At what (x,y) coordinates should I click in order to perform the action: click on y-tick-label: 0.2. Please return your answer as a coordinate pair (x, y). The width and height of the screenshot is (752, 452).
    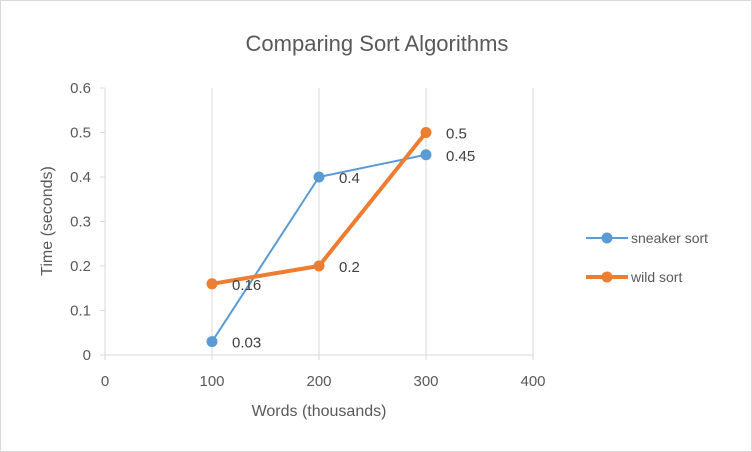
    Looking at the image, I should click on (80, 266).